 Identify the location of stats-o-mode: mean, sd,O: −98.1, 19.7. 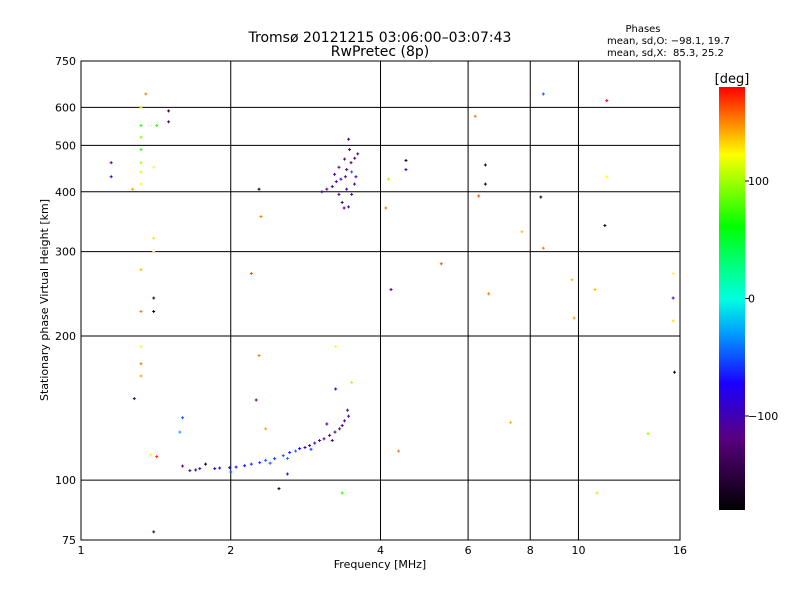
(668, 41).